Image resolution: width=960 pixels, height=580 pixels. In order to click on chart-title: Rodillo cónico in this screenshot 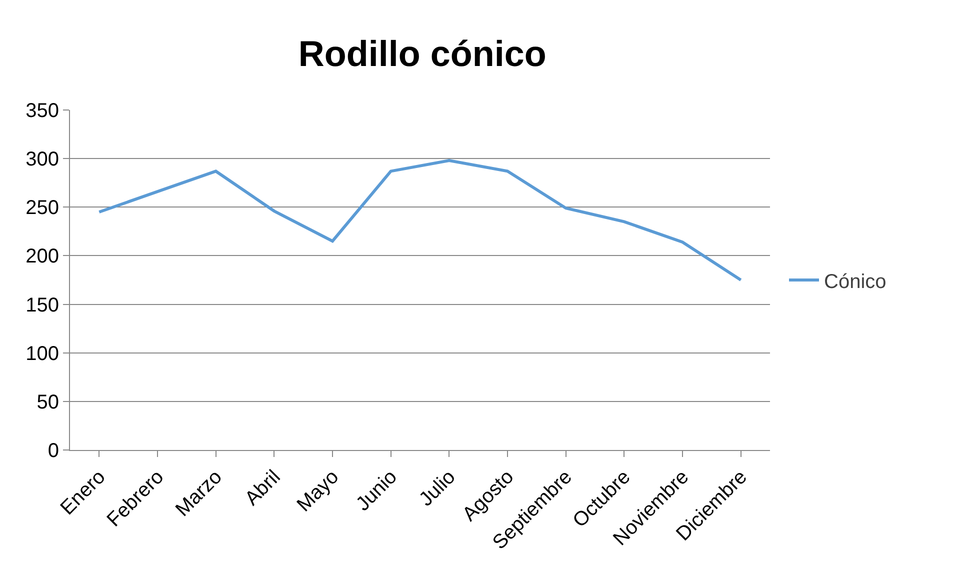, I will do `click(422, 53)`.